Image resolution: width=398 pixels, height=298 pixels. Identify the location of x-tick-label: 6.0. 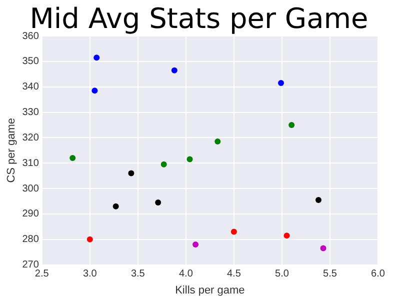
(378, 274).